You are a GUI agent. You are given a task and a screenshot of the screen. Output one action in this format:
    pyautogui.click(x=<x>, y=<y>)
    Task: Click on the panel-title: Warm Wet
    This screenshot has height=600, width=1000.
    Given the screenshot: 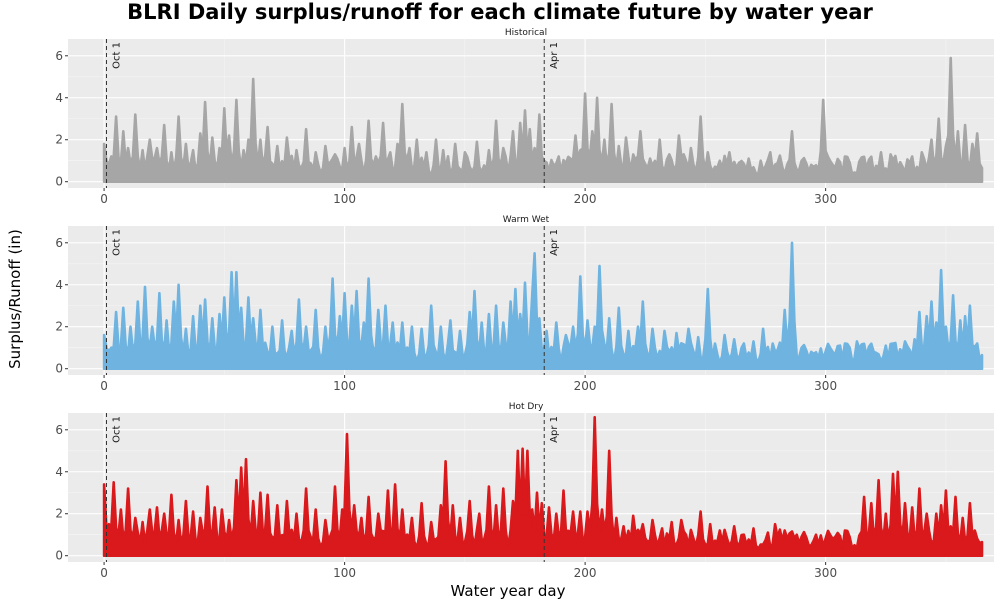 What is the action you would take?
    pyautogui.click(x=526, y=220)
    